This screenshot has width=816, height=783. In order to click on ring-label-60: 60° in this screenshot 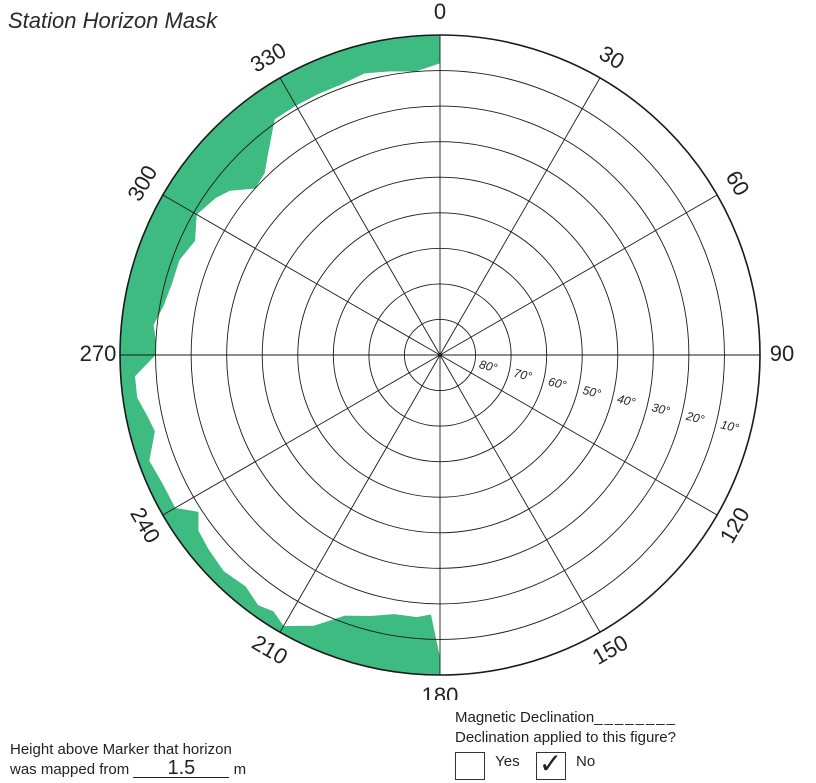, I will do `click(557, 383)`.